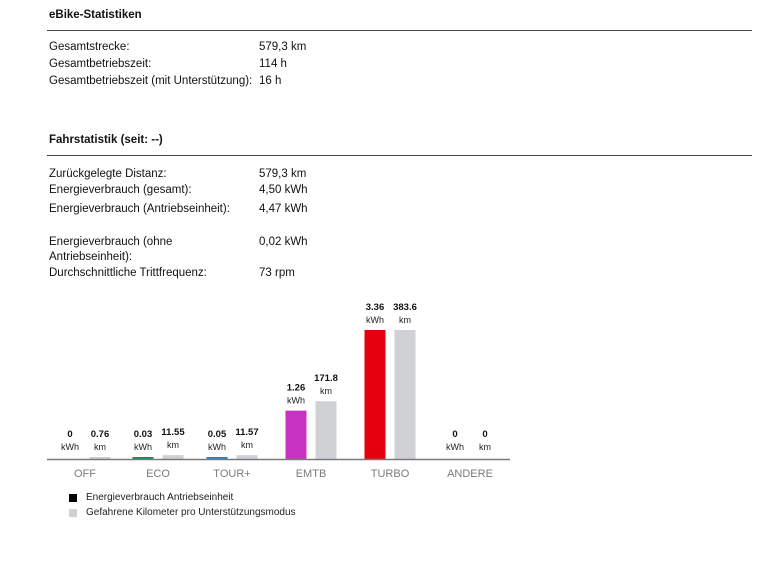 The image size is (782, 578). What do you see at coordinates (158, 474) in the screenshot?
I see `category-label: ECO` at bounding box center [158, 474].